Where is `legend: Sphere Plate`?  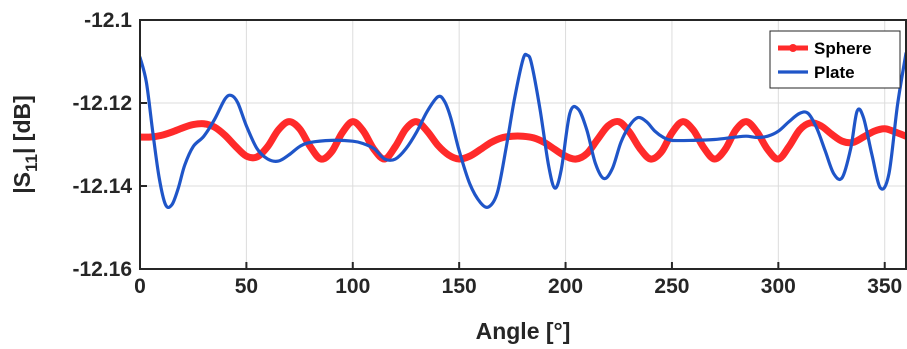
legend: Sphere Plate is located at coordinates (835, 59).